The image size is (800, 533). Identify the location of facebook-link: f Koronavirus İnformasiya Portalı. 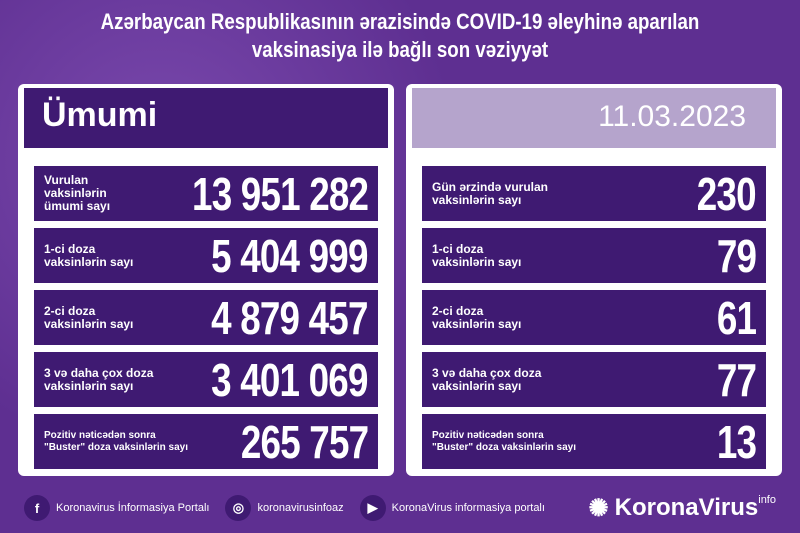
(116, 508).